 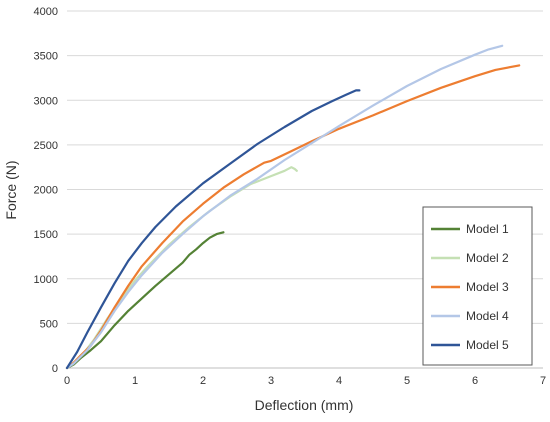 What do you see at coordinates (487, 258) in the screenshot?
I see `legend-label: Model 2` at bounding box center [487, 258].